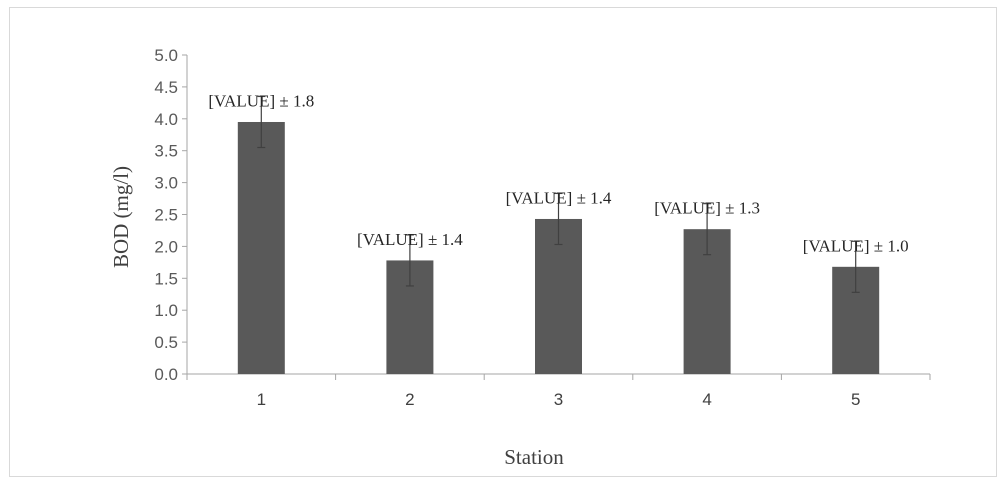 The height and width of the screenshot is (477, 1008). What do you see at coordinates (121, 217) in the screenshot?
I see `y-axis-title: BOD (mg/l)` at bounding box center [121, 217].